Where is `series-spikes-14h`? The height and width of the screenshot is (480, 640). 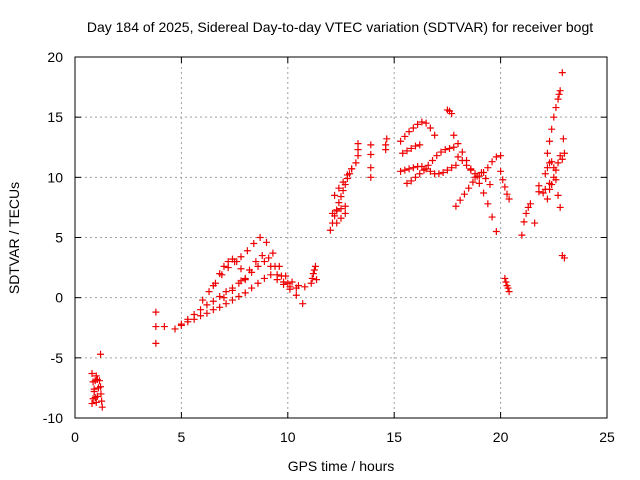
series-spikes-14h is located at coordinates (372, 158).